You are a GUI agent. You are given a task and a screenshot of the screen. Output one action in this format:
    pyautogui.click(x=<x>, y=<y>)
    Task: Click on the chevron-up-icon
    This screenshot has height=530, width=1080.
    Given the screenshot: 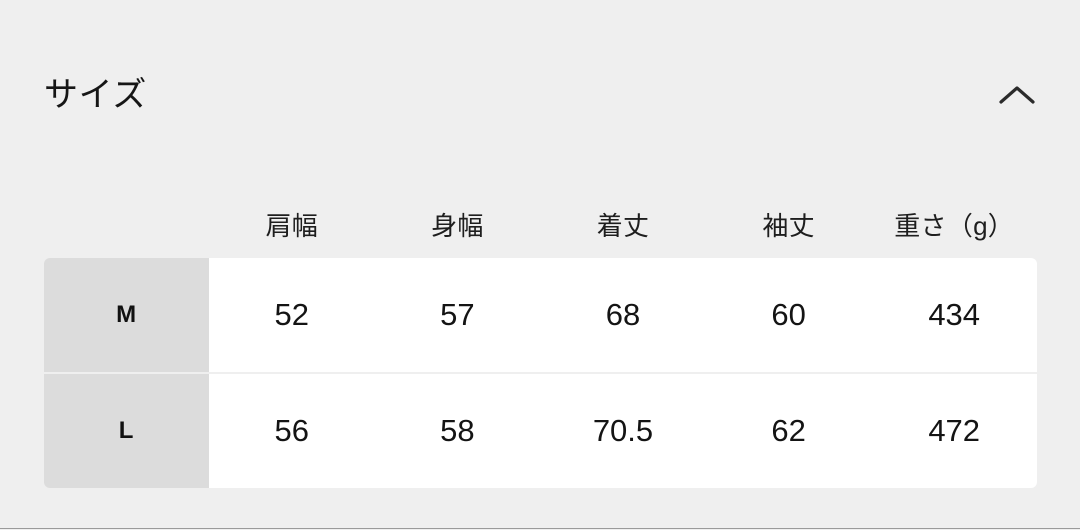 What is the action you would take?
    pyautogui.click(x=1017, y=95)
    